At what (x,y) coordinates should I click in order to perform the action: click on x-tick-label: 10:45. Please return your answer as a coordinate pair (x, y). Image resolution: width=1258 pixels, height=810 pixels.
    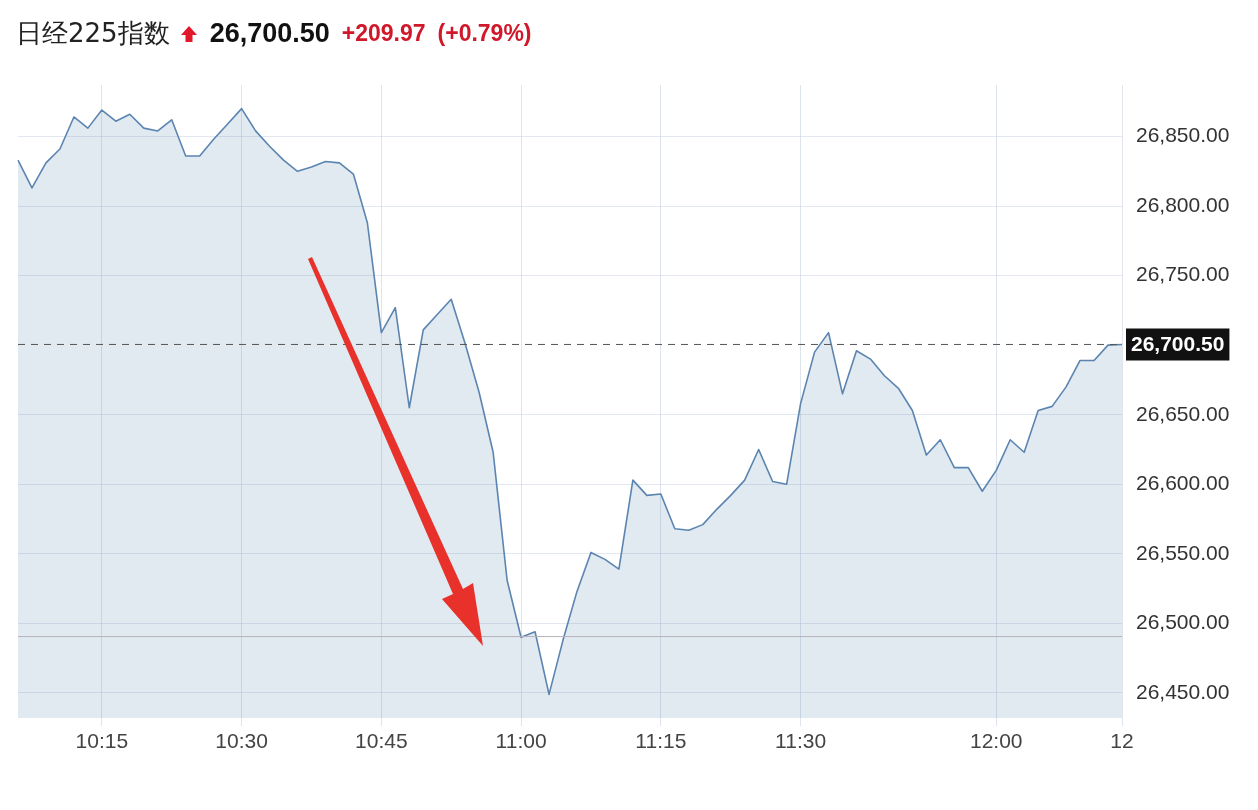
    Looking at the image, I should click on (381, 741).